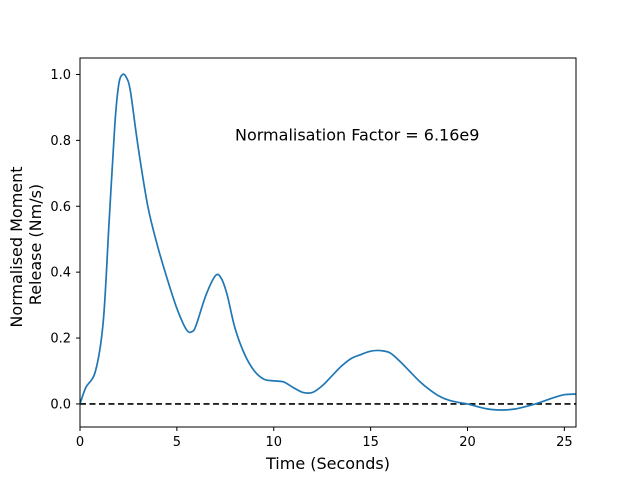  Describe the element at coordinates (327, 463) in the screenshot. I see `x-axis-label: Time (Seconds)` at that location.